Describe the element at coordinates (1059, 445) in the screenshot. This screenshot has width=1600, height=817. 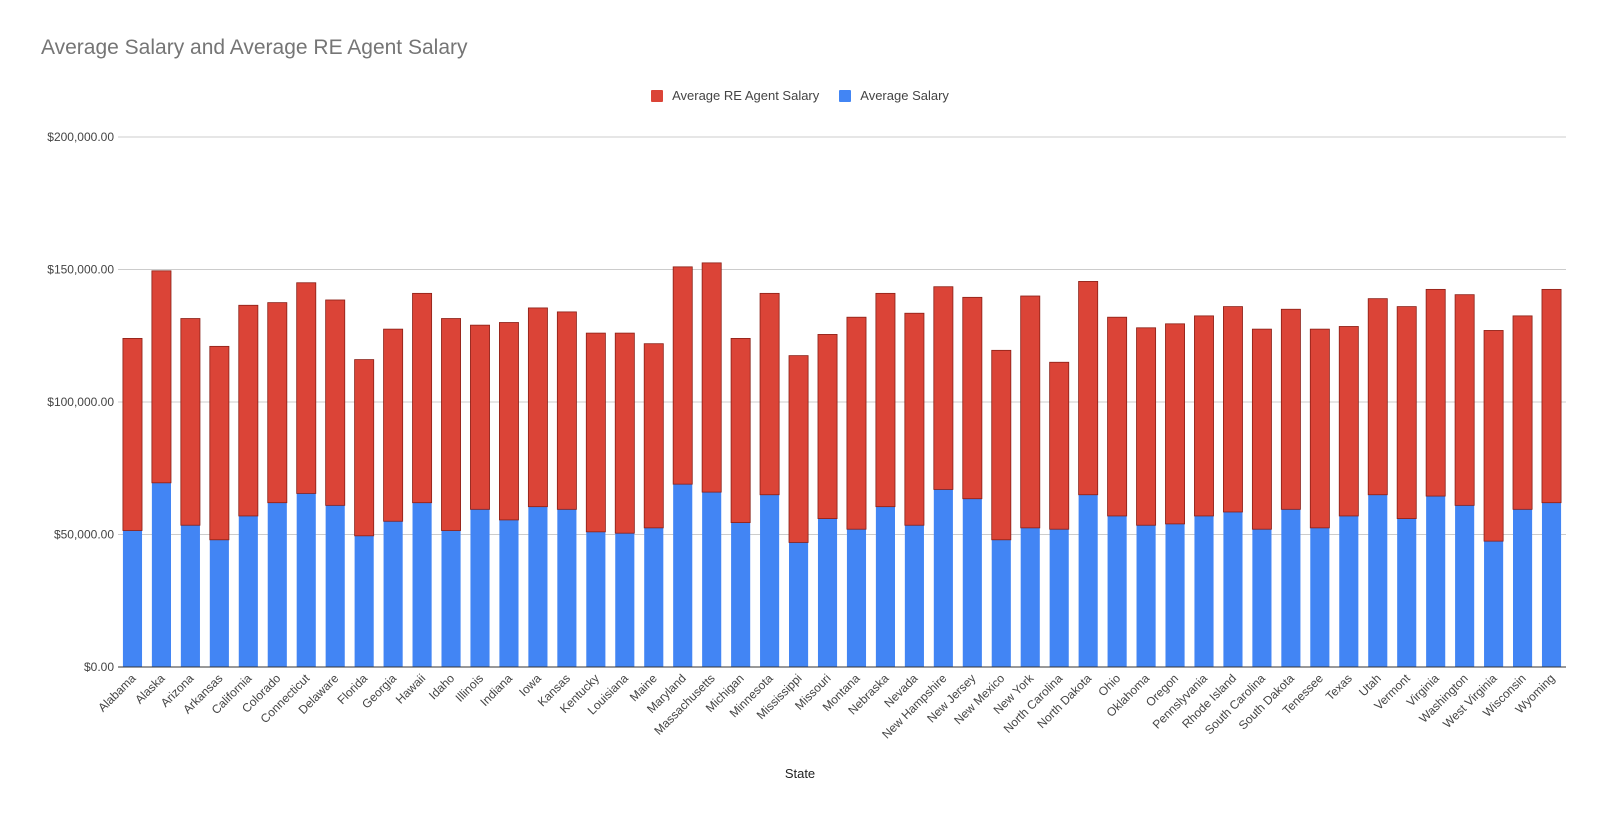
I see `bar-average-re-agent-salary-north-carolina` at that location.